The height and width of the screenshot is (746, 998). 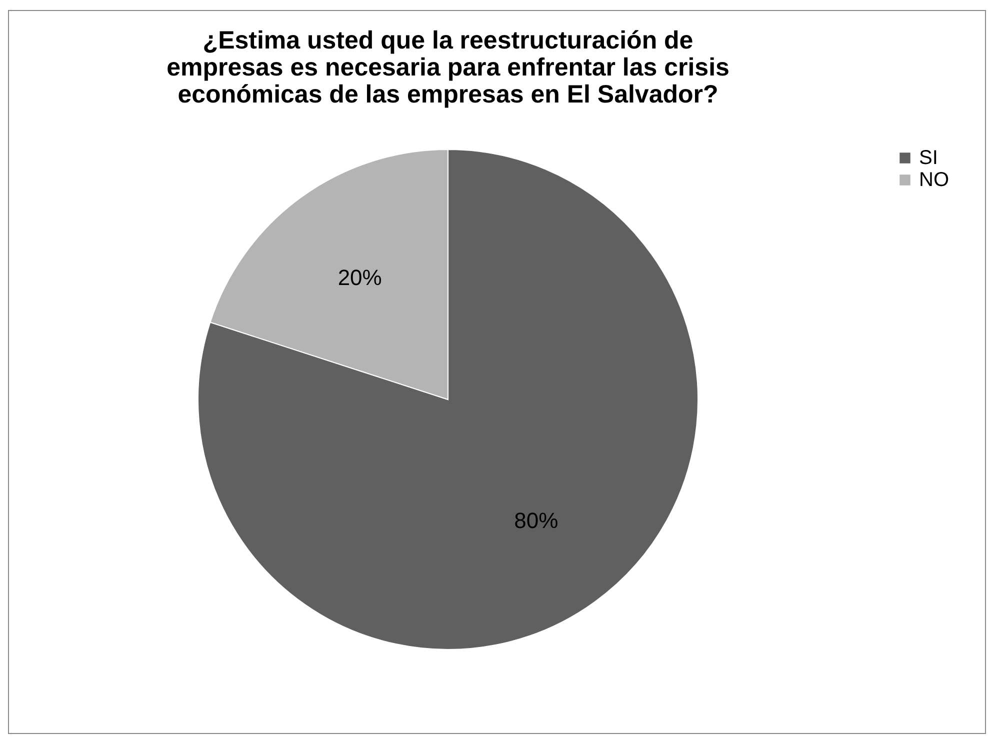 What do you see at coordinates (448, 67) in the screenshot?
I see `chart-title: ¿Estima usted que la reestructuración de empresas es necesaria para enfrentar las crisis económicas de las empresas en El Salvador?` at bounding box center [448, 67].